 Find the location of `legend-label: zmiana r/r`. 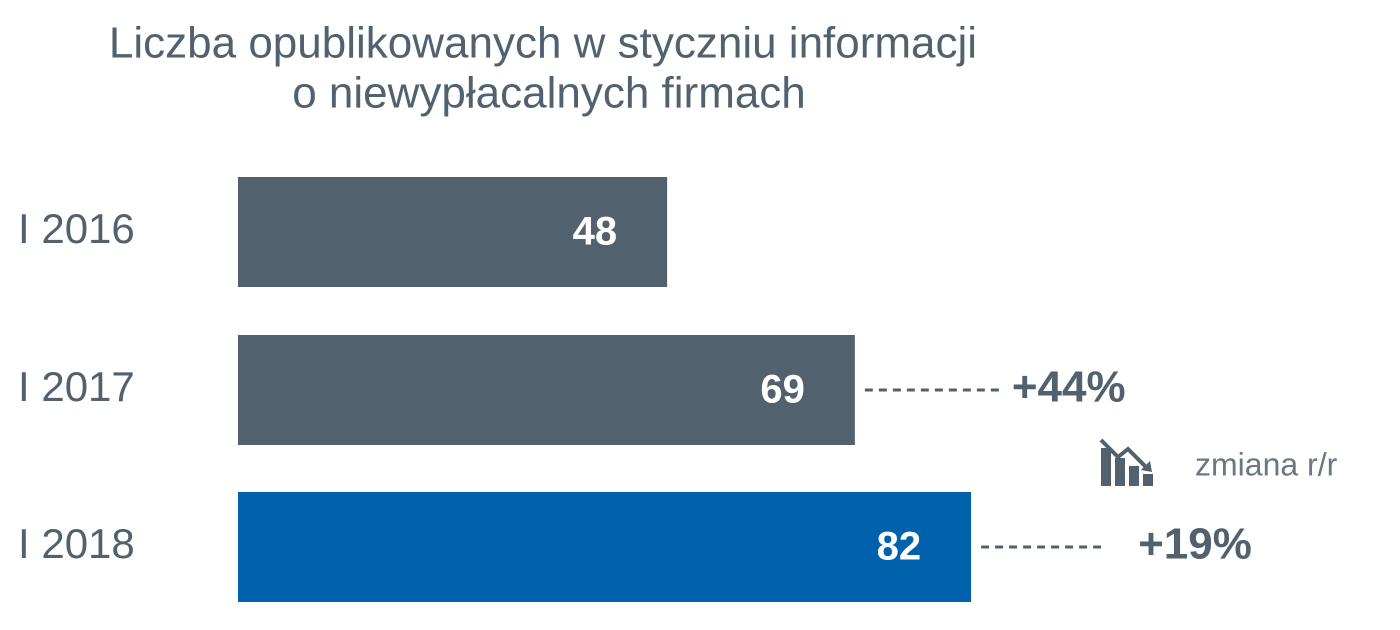

legend-label: zmiana r/r is located at coordinates (1266, 464).